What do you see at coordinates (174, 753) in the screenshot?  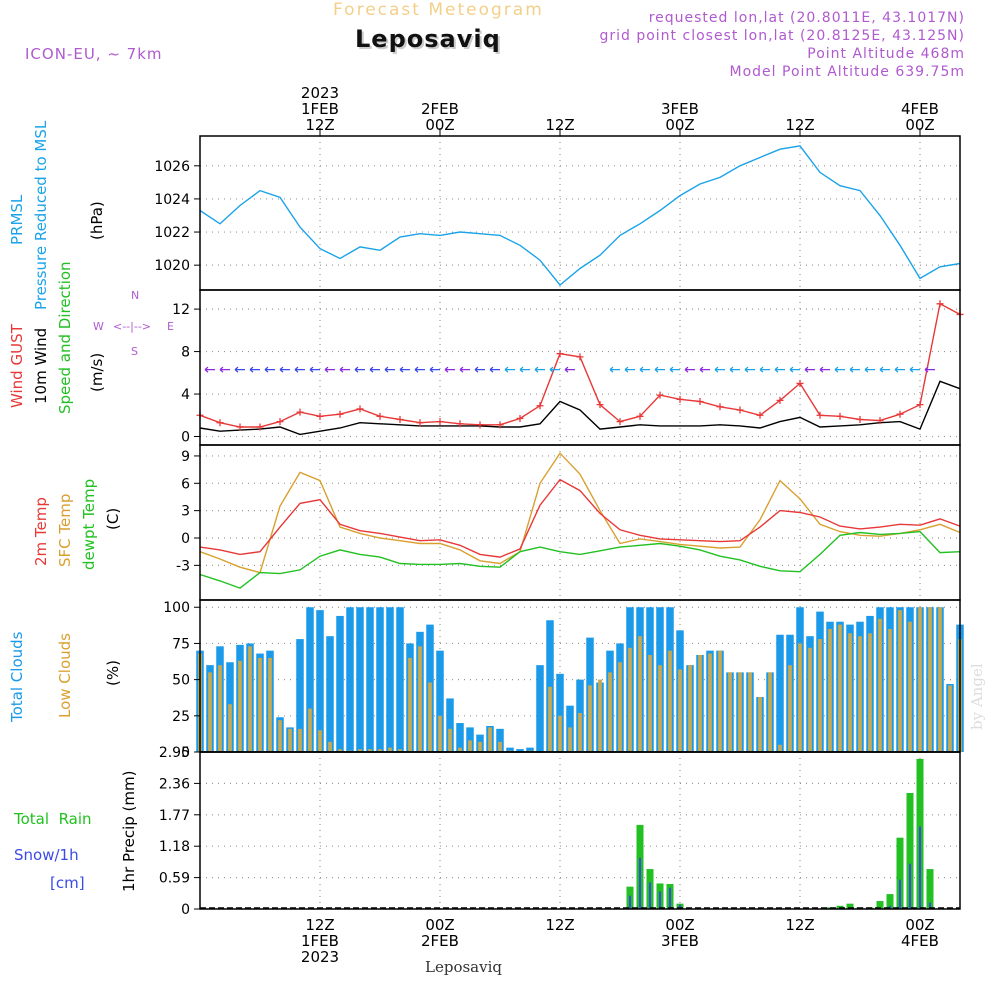 I see `y-tick-label: 2.95` at bounding box center [174, 753].